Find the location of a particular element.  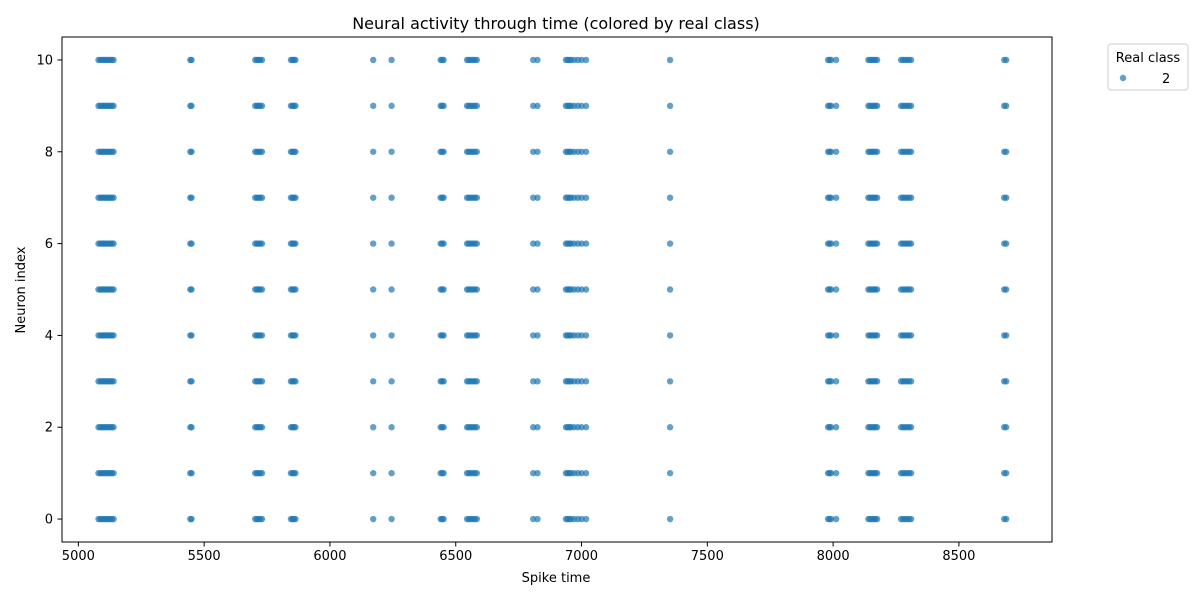

x-tick-label: 6000 is located at coordinates (329, 556).